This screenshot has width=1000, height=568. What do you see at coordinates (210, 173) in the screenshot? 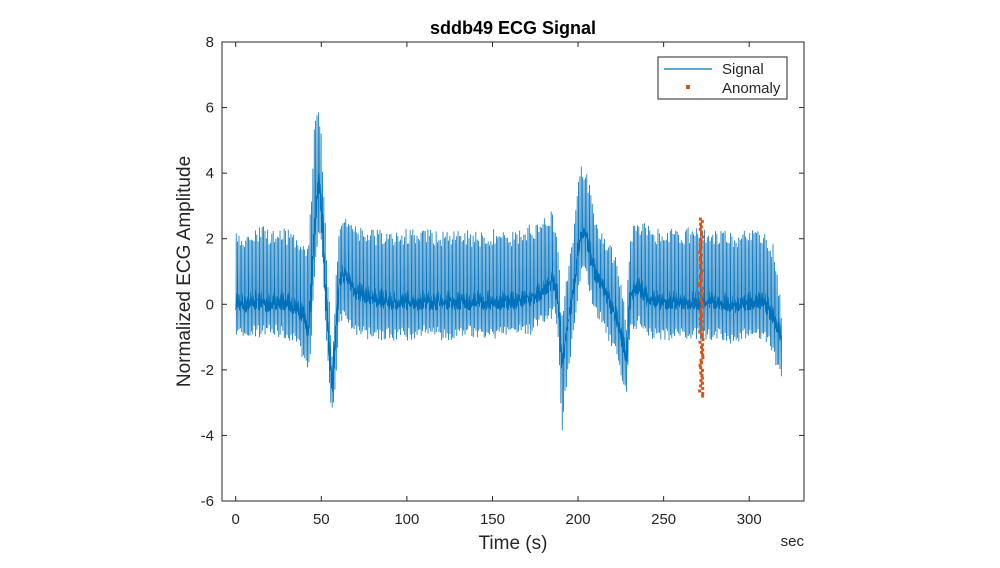
I see `y-tick-label: 4` at bounding box center [210, 173].